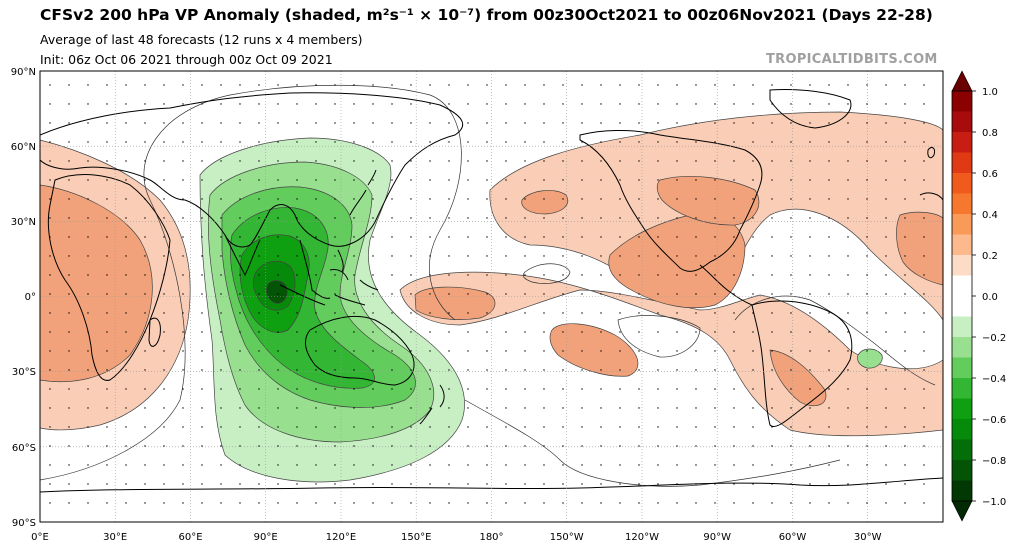 The width and height of the screenshot is (1024, 547). What do you see at coordinates (266, 537) in the screenshot?
I see `lon-label: 90°E` at bounding box center [266, 537].